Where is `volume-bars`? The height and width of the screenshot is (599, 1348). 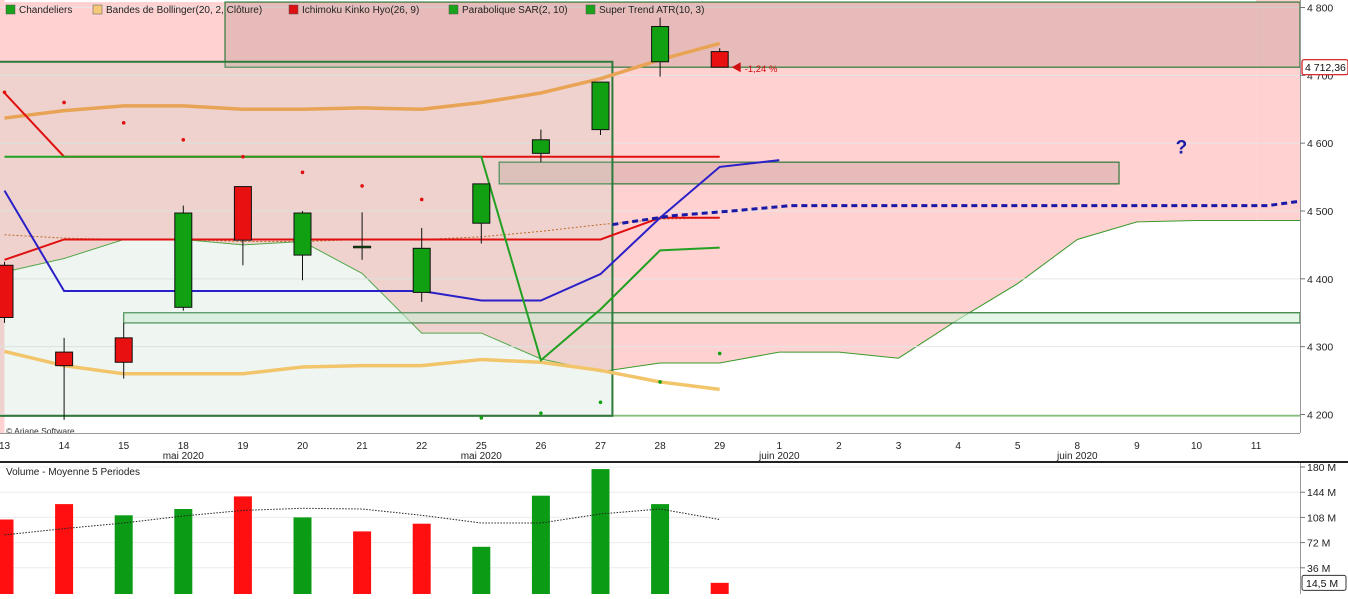 volume-bars is located at coordinates (364, 531).